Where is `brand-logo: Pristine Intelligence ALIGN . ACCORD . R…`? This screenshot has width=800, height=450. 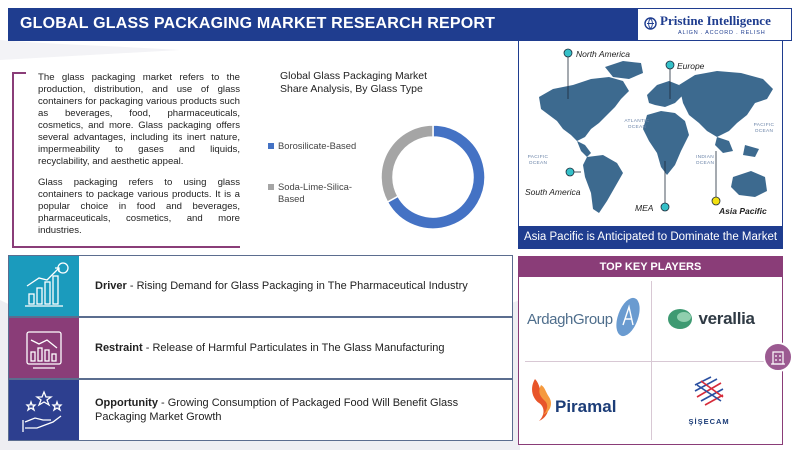
brand-logo: Pristine Intelligence ALIGN . ACCORD . R… is located at coordinates (714, 24).